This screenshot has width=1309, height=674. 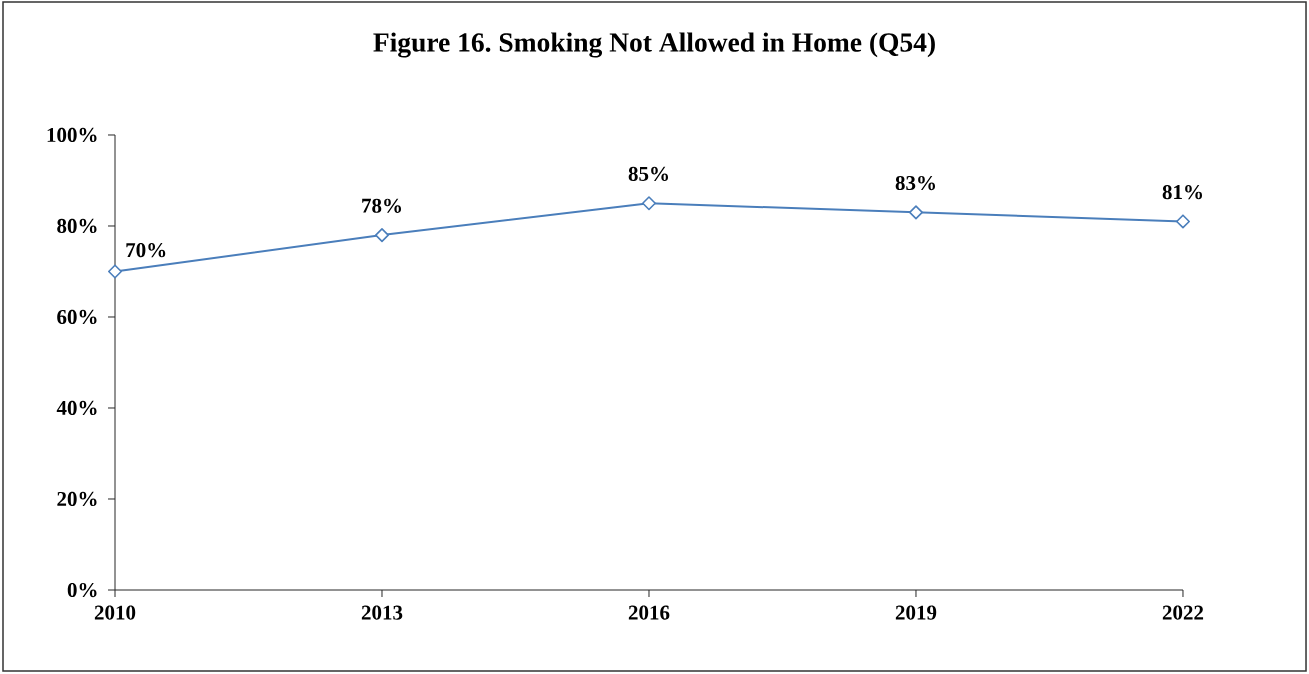 I want to click on y-tick-label: 80%, so click(x=77, y=226).